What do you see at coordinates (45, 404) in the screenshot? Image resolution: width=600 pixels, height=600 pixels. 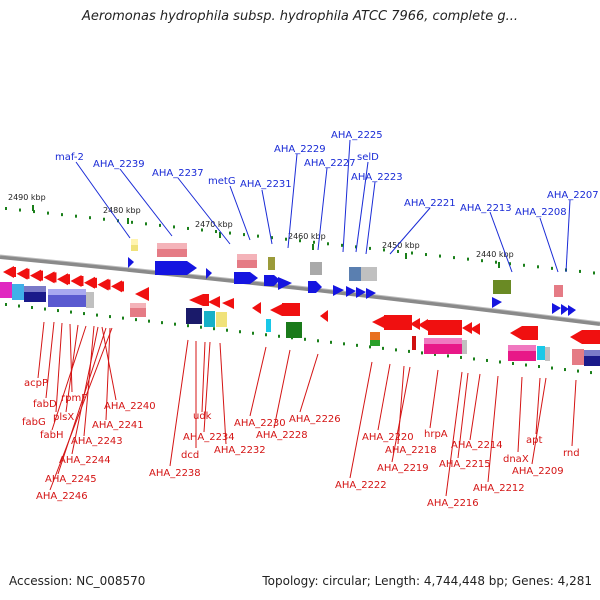 I see `gene-label: fabD` at bounding box center [45, 404].